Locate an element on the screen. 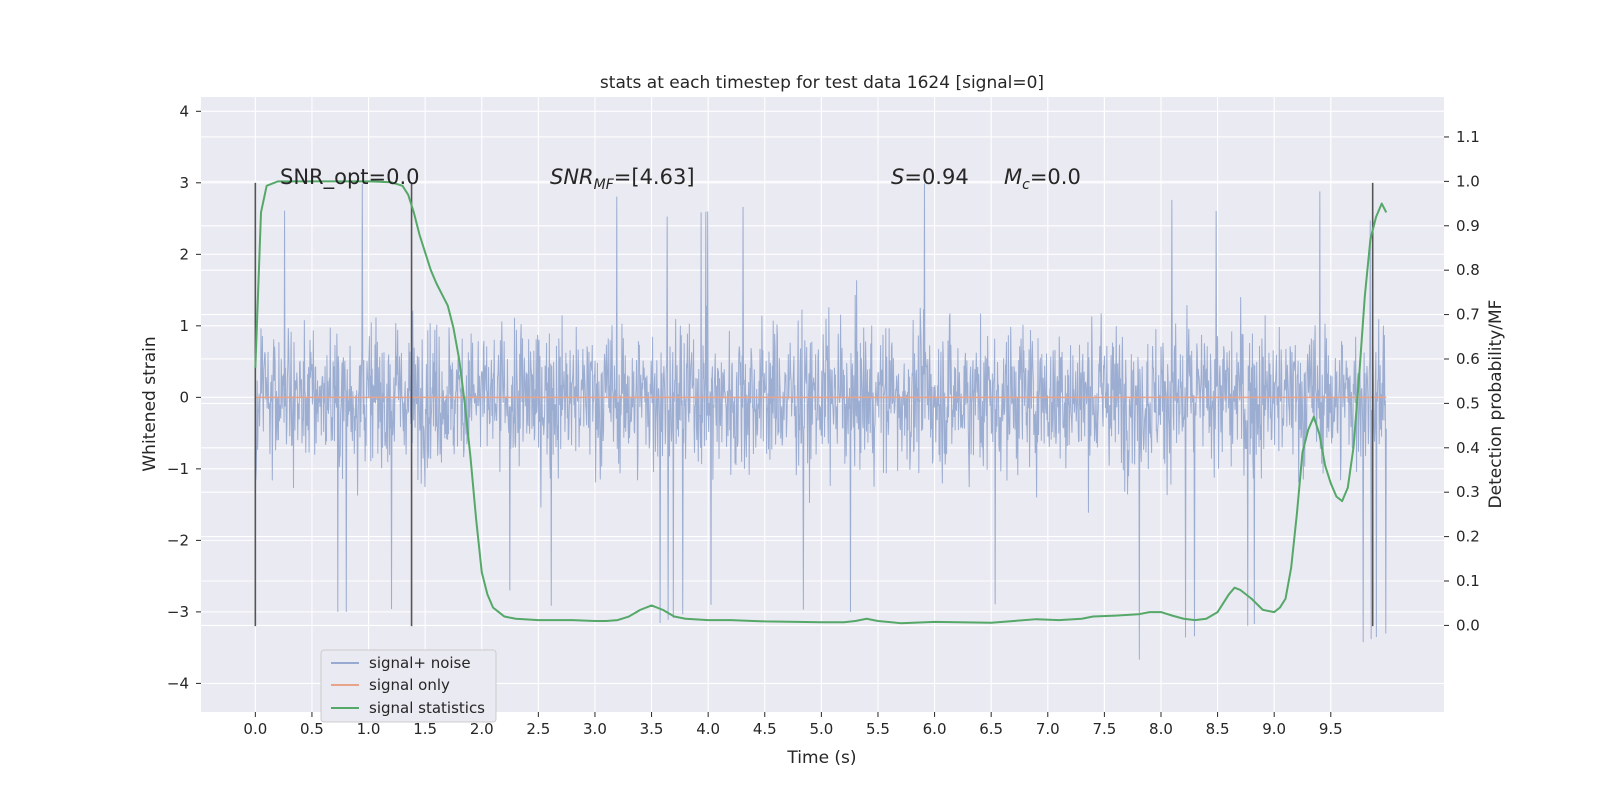 The height and width of the screenshot is (804, 1600). annotation-s-symbol: S is located at coordinates (897, 177).